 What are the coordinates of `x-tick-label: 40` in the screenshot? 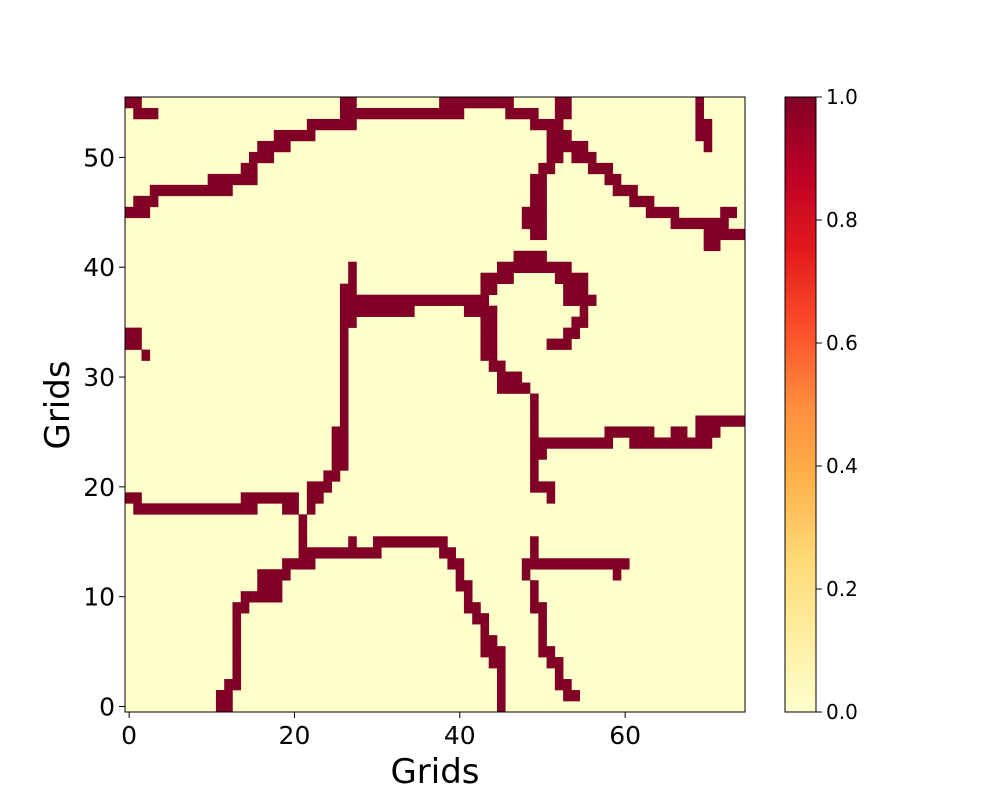 It's located at (460, 735).